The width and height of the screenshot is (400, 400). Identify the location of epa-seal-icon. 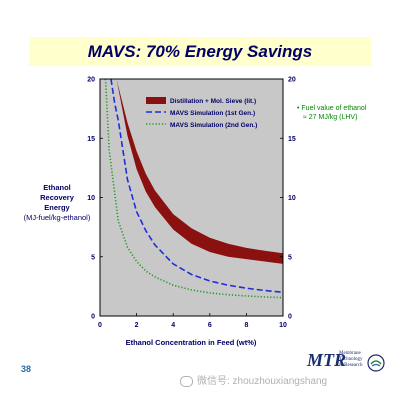
(376, 363).